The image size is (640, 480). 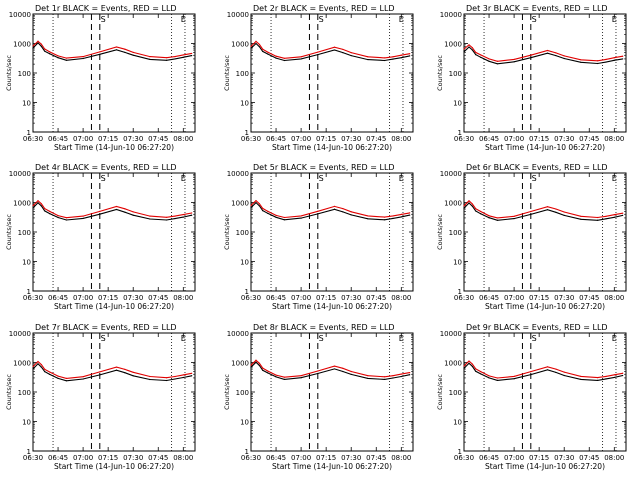 What do you see at coordinates (543, 55) in the screenshot?
I see `series-line-events` at bounding box center [543, 55].